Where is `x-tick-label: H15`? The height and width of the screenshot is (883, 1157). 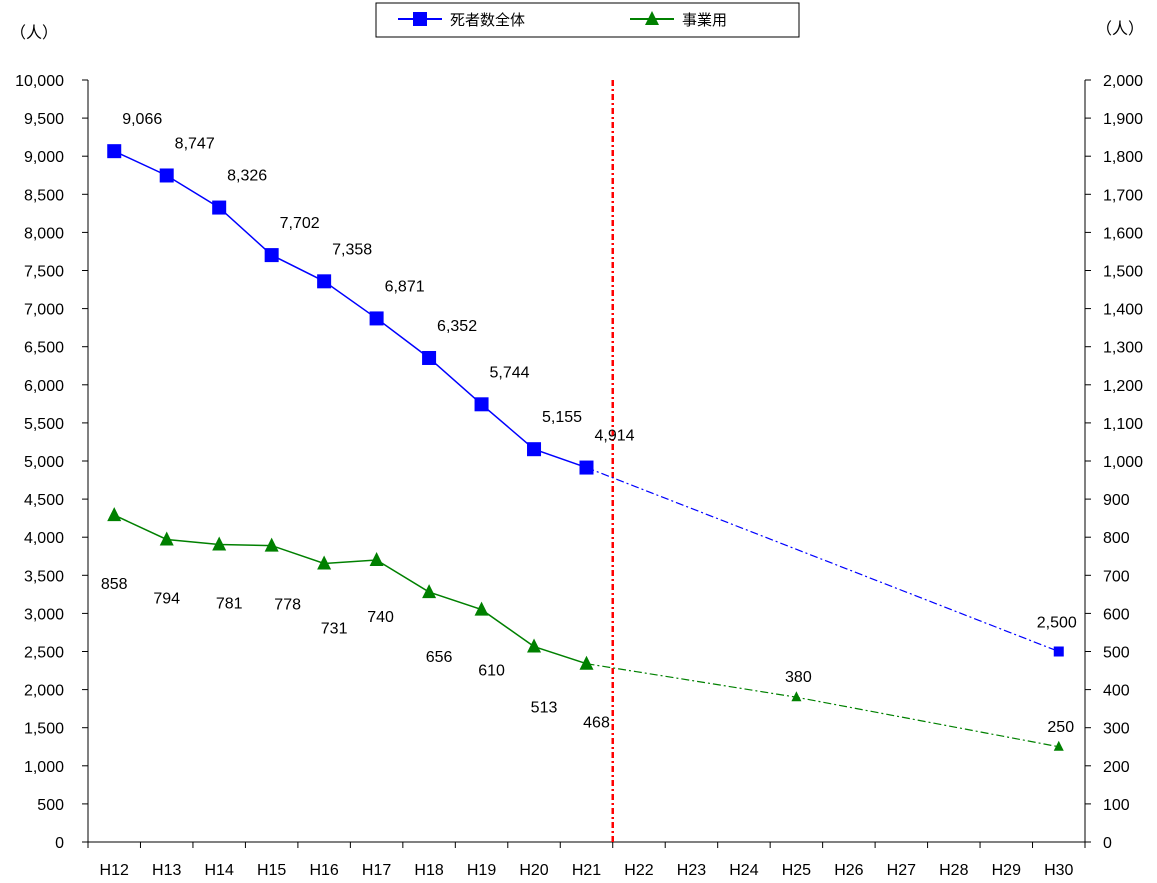
x-tick-label: H15 is located at coordinates (271, 870).